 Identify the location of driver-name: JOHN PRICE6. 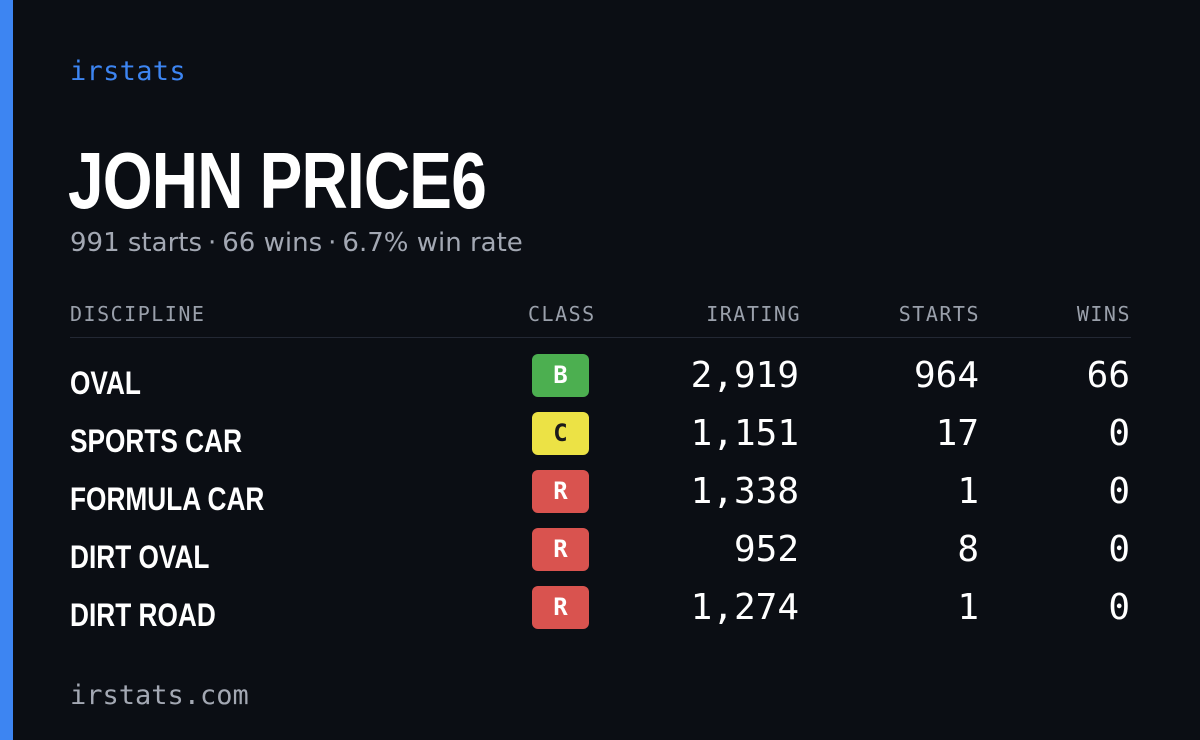
(277, 180).